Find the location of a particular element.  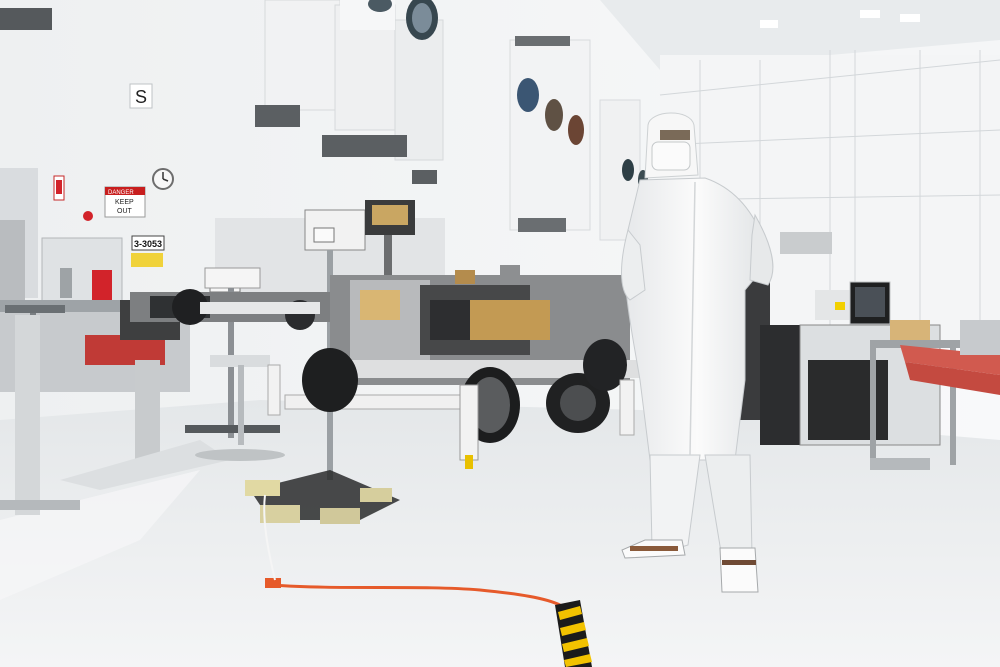

cleanroom-technician is located at coordinates (697, 352).